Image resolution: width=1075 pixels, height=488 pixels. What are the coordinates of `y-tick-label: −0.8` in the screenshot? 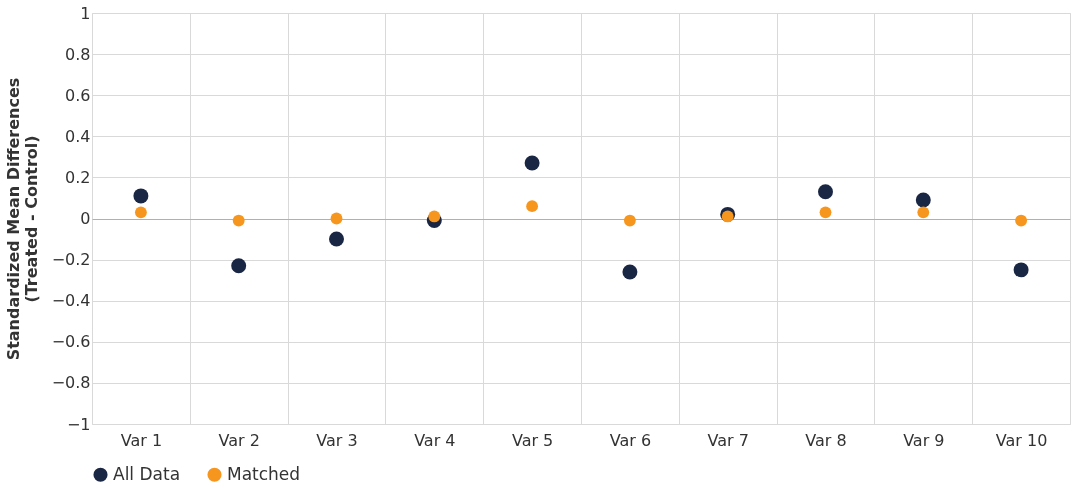 It's located at (71, 383).